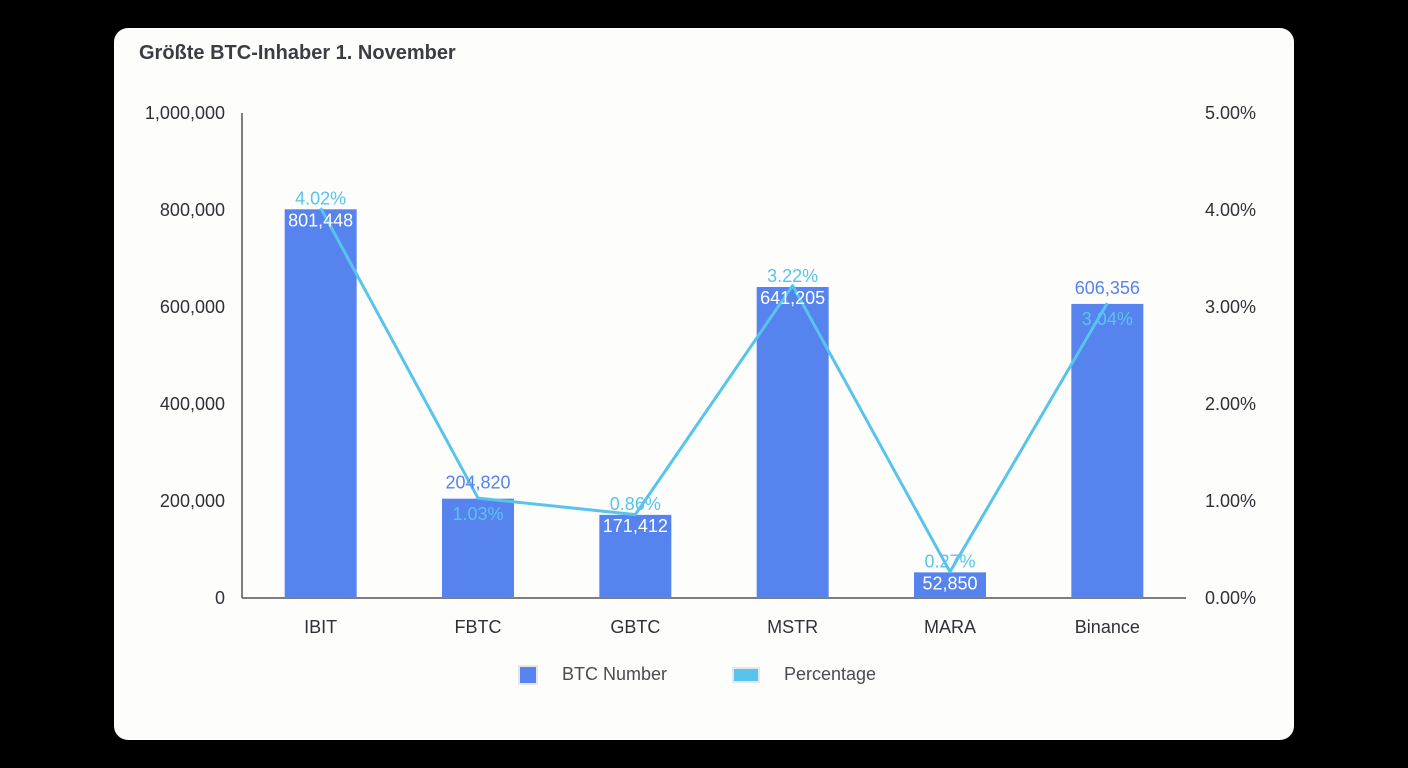 The width and height of the screenshot is (1408, 768). I want to click on y-left-tick-label: 1,000,000, so click(185, 113).